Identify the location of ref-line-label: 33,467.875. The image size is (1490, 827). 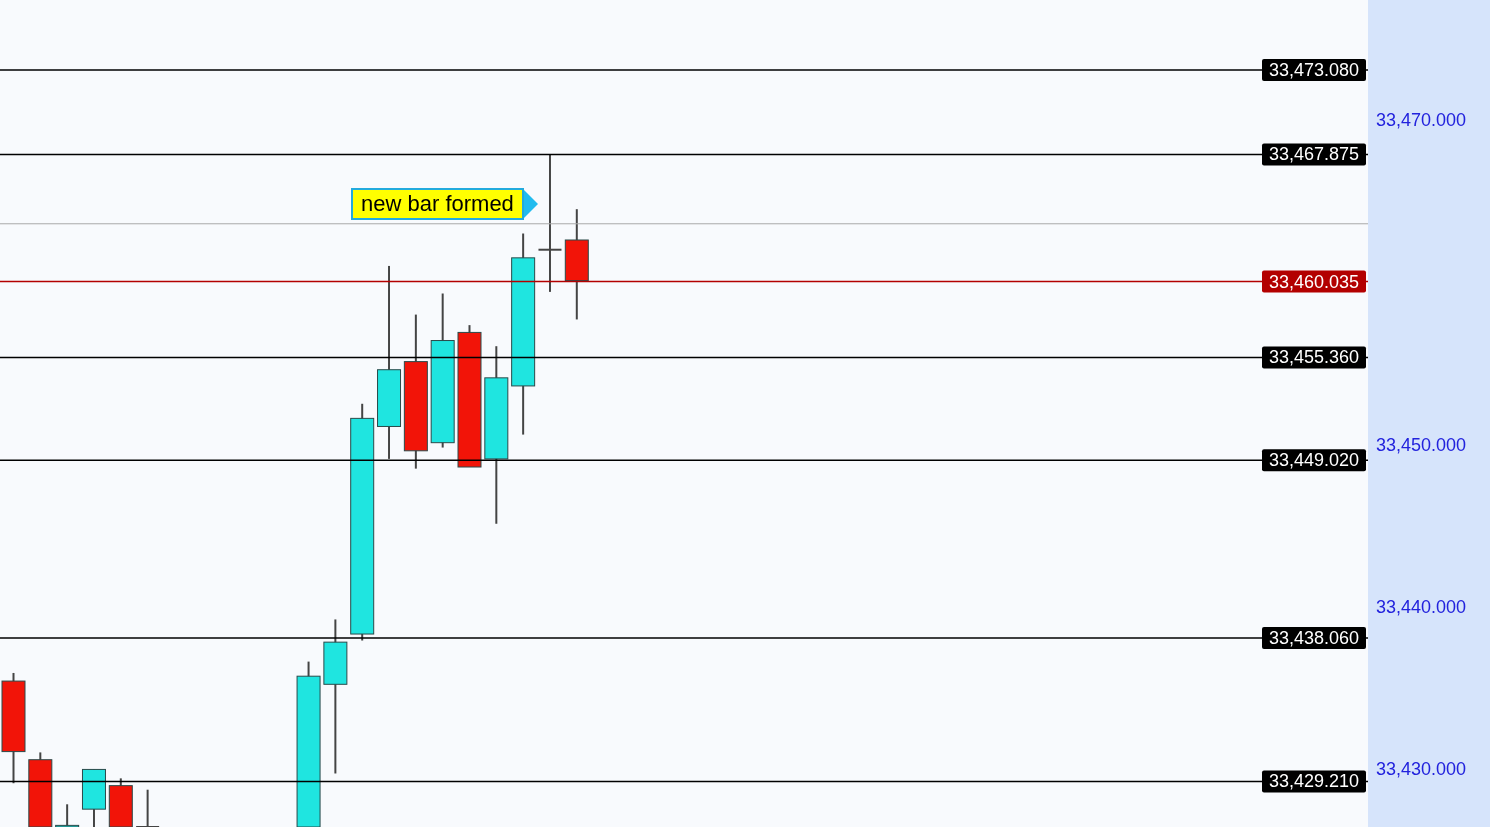
(1314, 154).